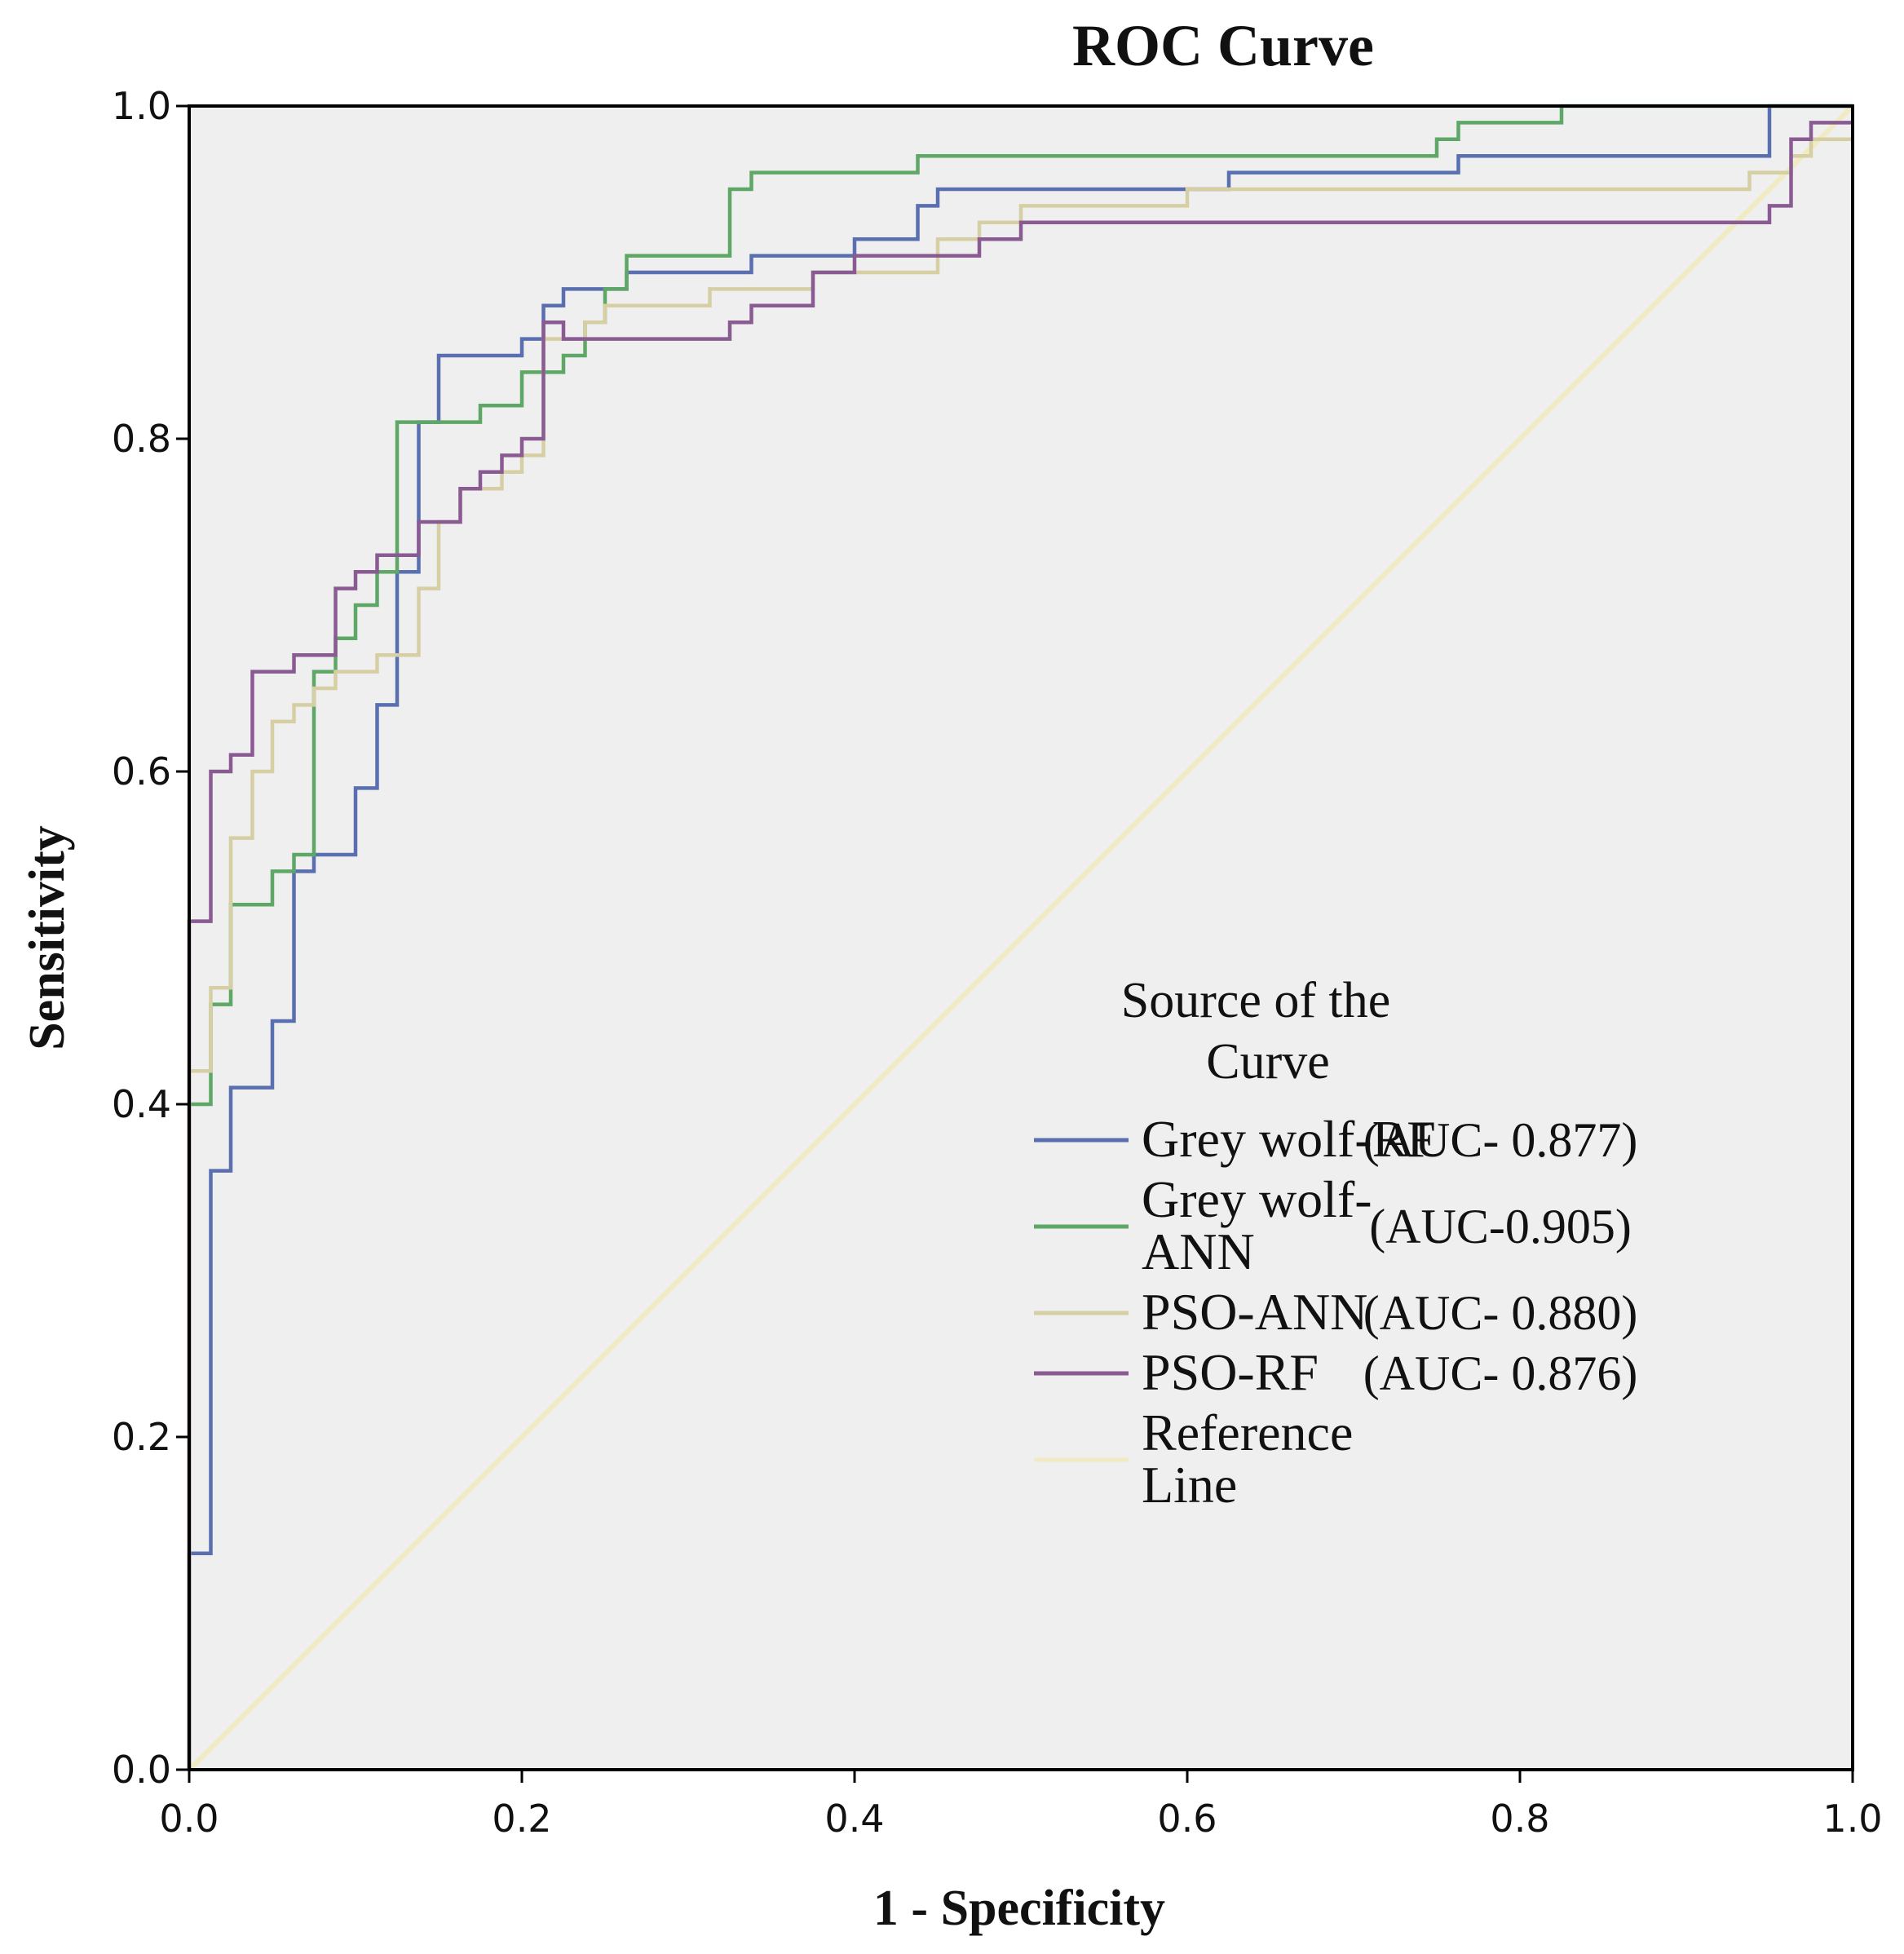 Image resolution: width=1904 pixels, height=1954 pixels. What do you see at coordinates (189, 1819) in the screenshot?
I see `x-tick-label: 0.0` at bounding box center [189, 1819].